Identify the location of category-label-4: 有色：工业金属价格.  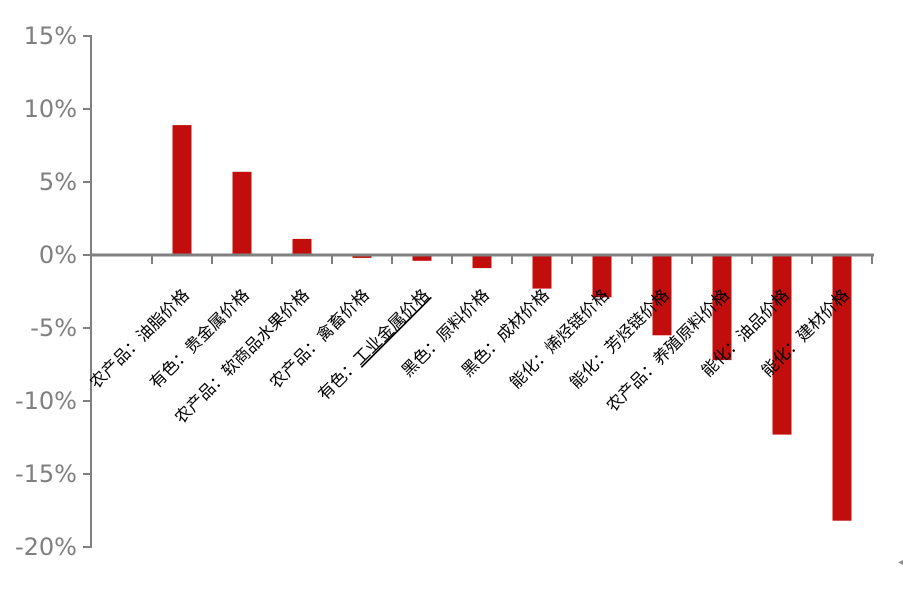
(373, 344).